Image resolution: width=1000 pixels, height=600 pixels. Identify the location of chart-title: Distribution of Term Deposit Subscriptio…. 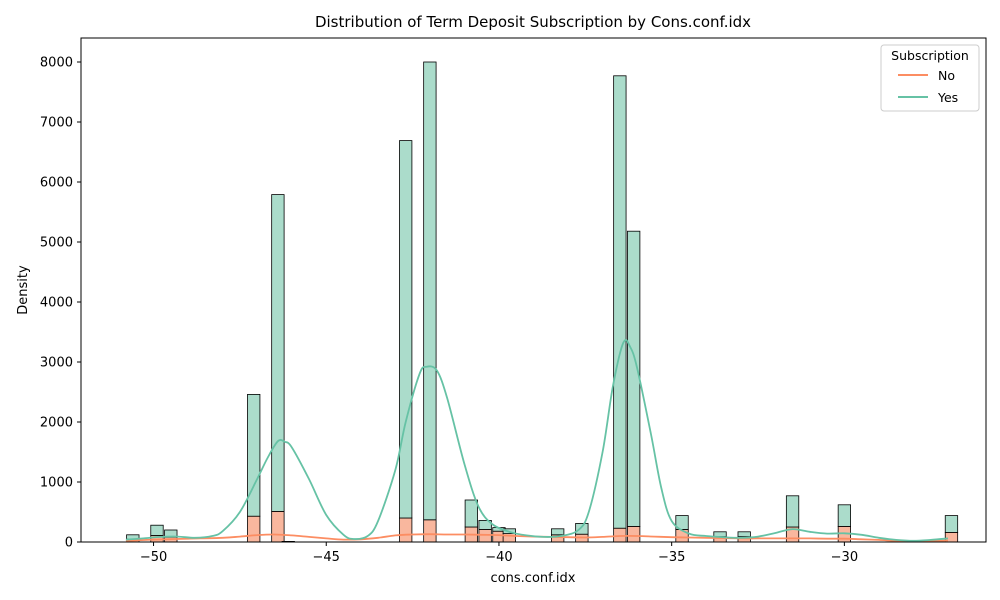
(533, 22).